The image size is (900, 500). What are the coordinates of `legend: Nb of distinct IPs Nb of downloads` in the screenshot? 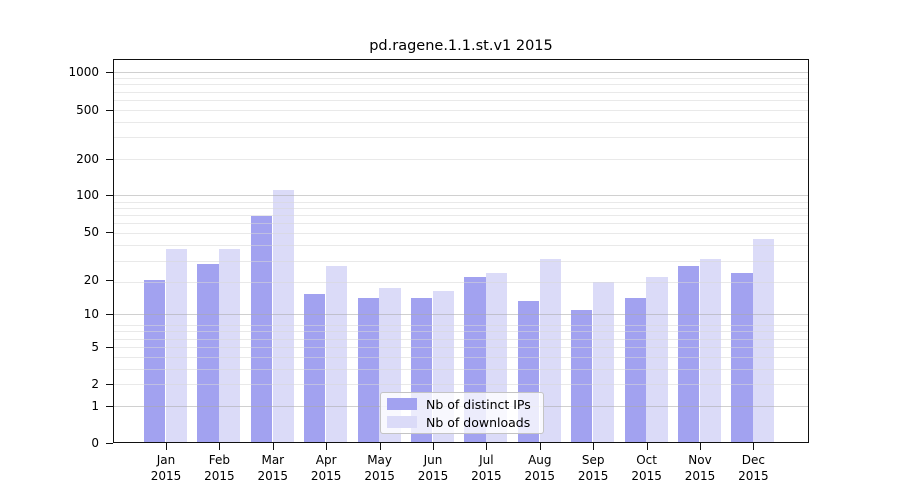 It's located at (462, 413).